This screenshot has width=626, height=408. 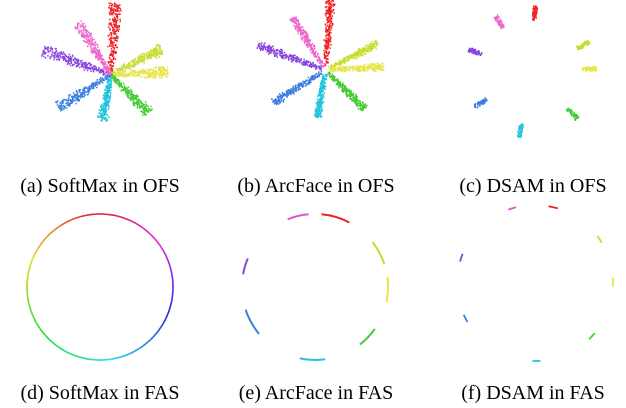 What do you see at coordinates (533, 393) in the screenshot?
I see `caption: (f) DSAM in FAS` at bounding box center [533, 393].